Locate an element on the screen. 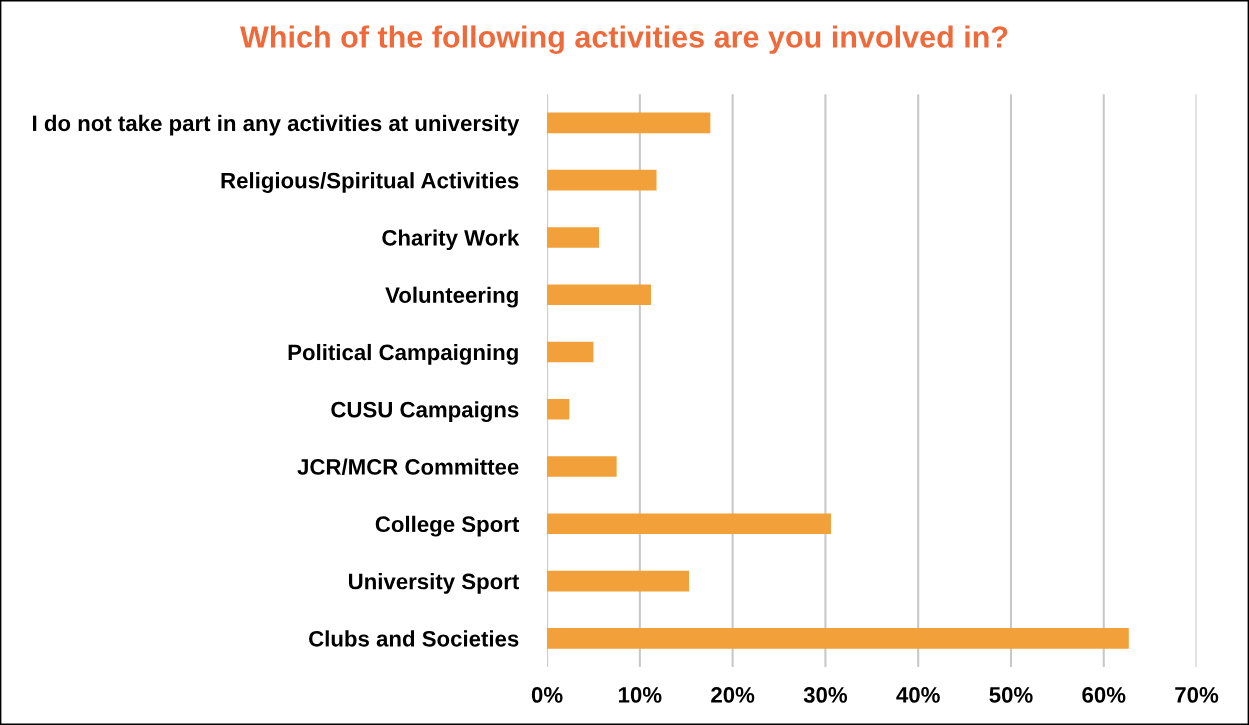 The image size is (1249, 725). x-tick-label: 30% is located at coordinates (825, 695).